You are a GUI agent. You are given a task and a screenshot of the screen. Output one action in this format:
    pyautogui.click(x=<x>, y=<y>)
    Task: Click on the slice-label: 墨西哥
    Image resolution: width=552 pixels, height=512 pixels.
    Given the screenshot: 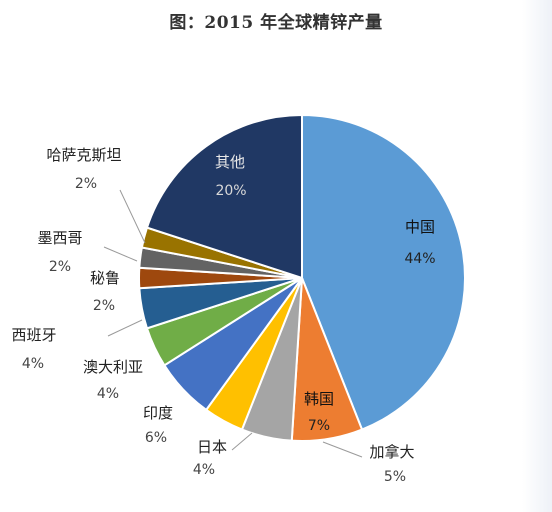 What is the action you would take?
    pyautogui.click(x=59, y=238)
    